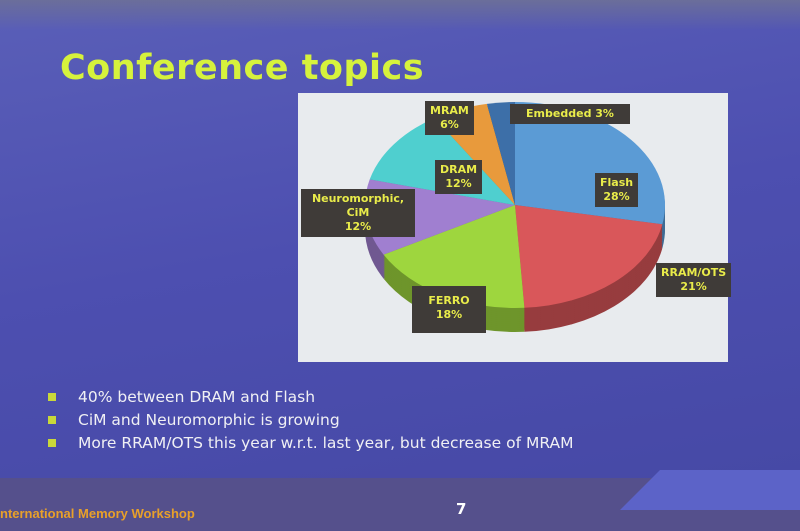  What do you see at coordinates (454, 256) in the screenshot?
I see `pie-slice-ferro` at bounding box center [454, 256].